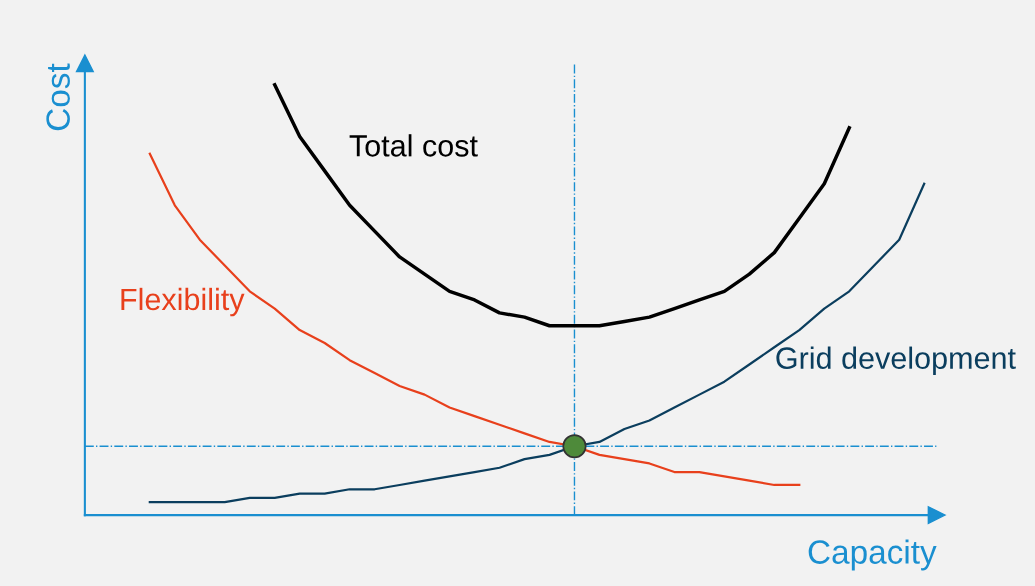  Describe the element at coordinates (872, 555) in the screenshot. I see `x-axis-title: Capacity` at that location.